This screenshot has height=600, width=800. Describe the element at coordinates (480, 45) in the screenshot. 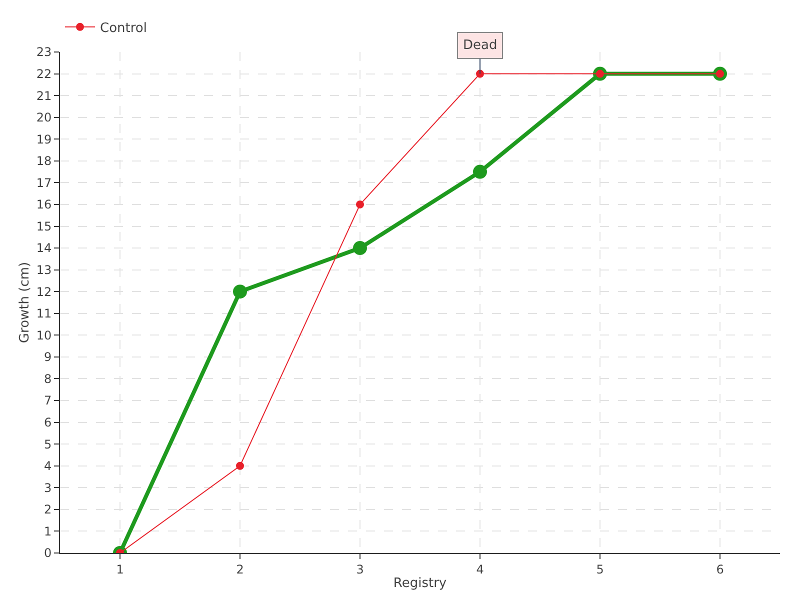

I see `annotation: Dead` at that location.